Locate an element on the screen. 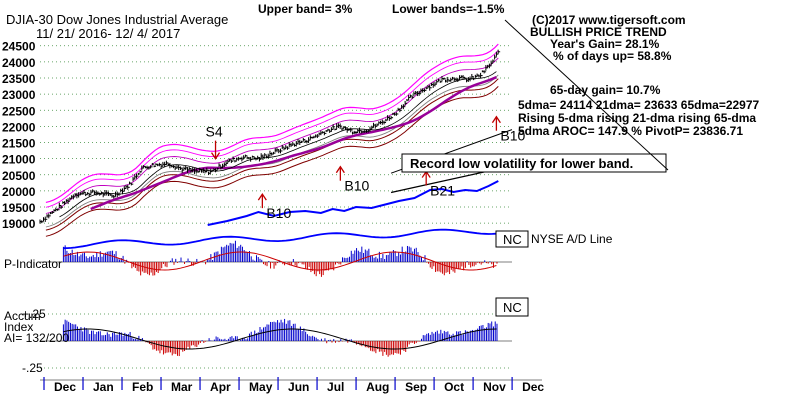 The image size is (800, 402). y-tick-label: 19500 is located at coordinates (19, 208).